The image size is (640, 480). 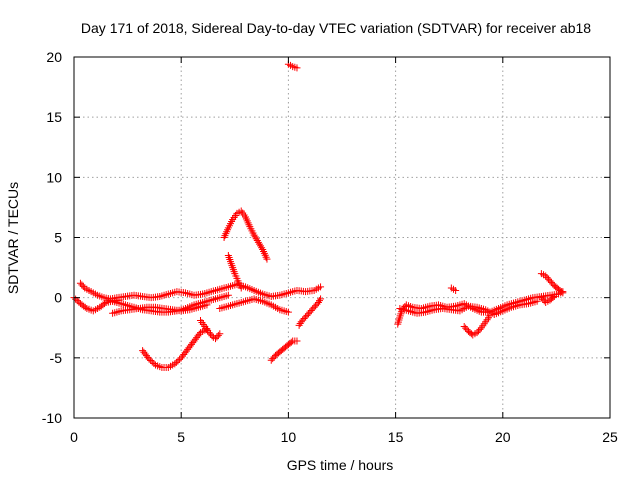 I want to click on x-tick-label: 10, so click(x=289, y=437).